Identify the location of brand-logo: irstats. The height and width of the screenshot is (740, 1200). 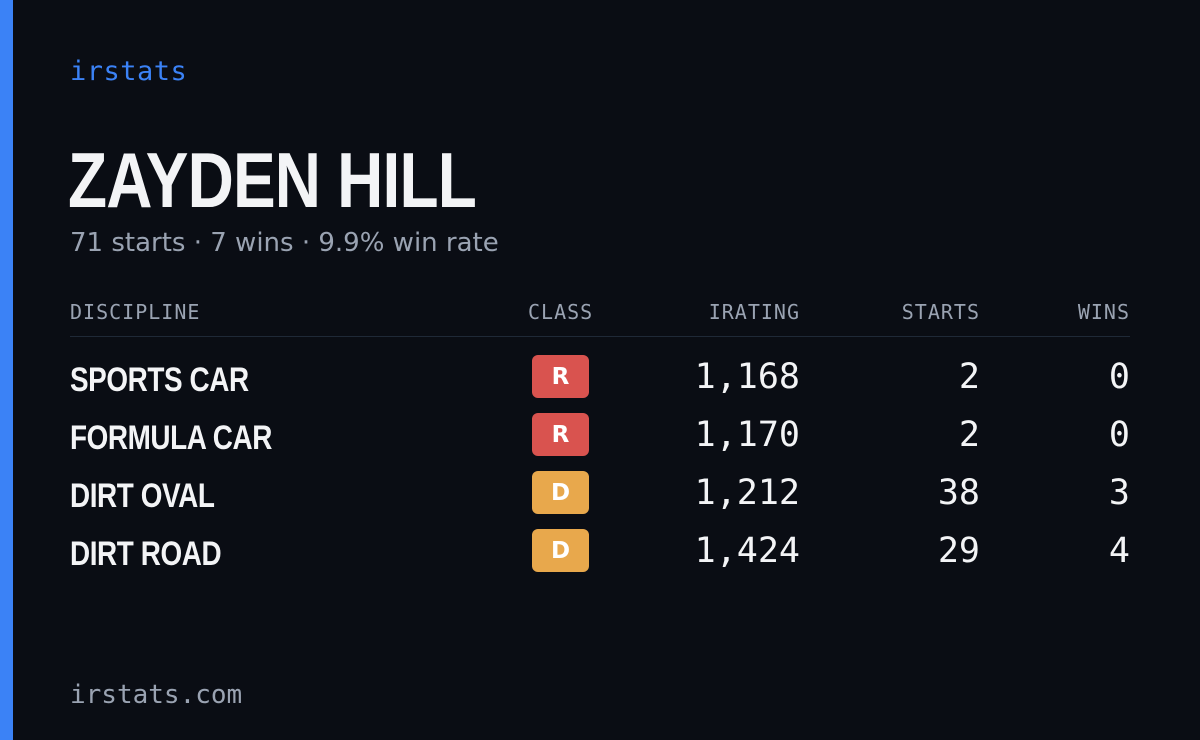
(129, 71).